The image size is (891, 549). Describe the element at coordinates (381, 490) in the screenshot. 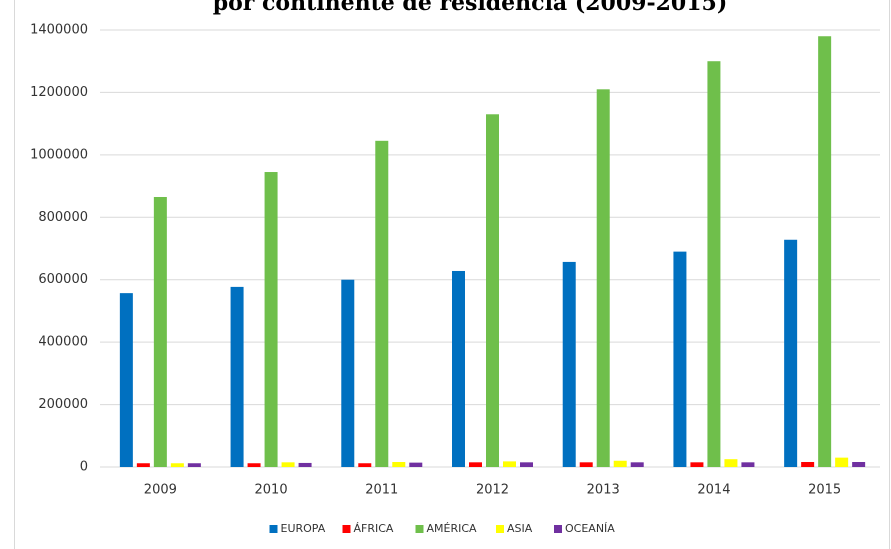

I see `x-tick-label: 2011` at that location.